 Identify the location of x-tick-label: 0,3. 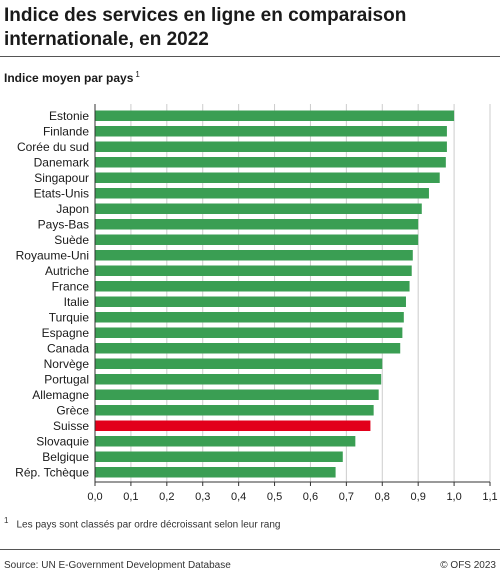
(202, 497).